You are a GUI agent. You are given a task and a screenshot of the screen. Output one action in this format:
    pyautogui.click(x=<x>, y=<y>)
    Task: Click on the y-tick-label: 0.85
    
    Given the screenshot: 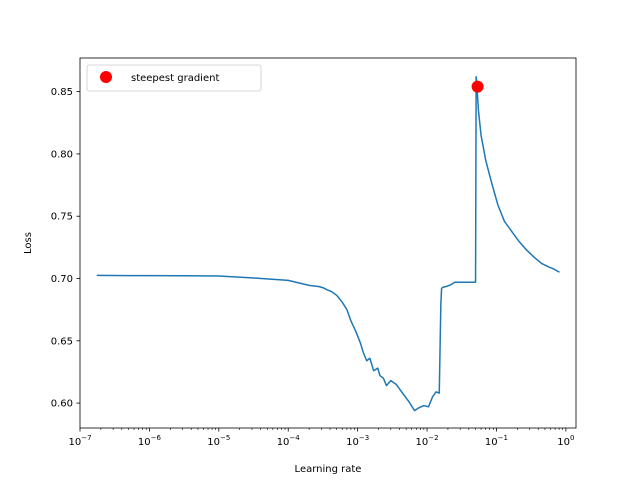 What is the action you would take?
    pyautogui.click(x=62, y=92)
    